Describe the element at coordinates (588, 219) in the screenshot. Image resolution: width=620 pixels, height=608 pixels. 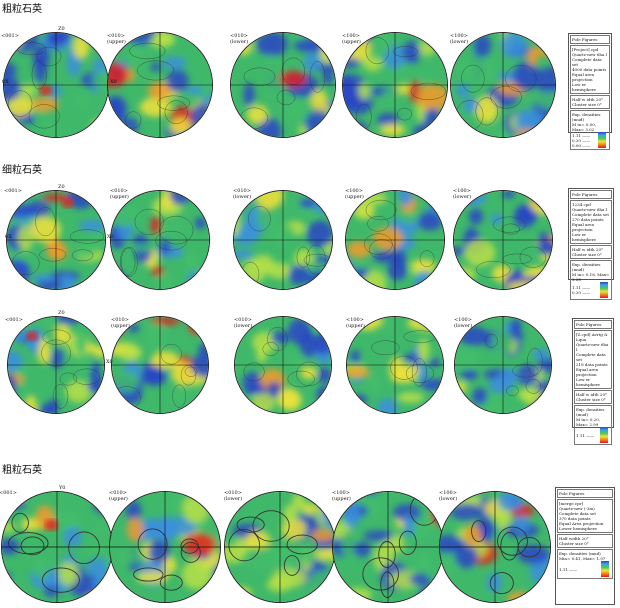
I see `legend-line: 270 data points` at that location.